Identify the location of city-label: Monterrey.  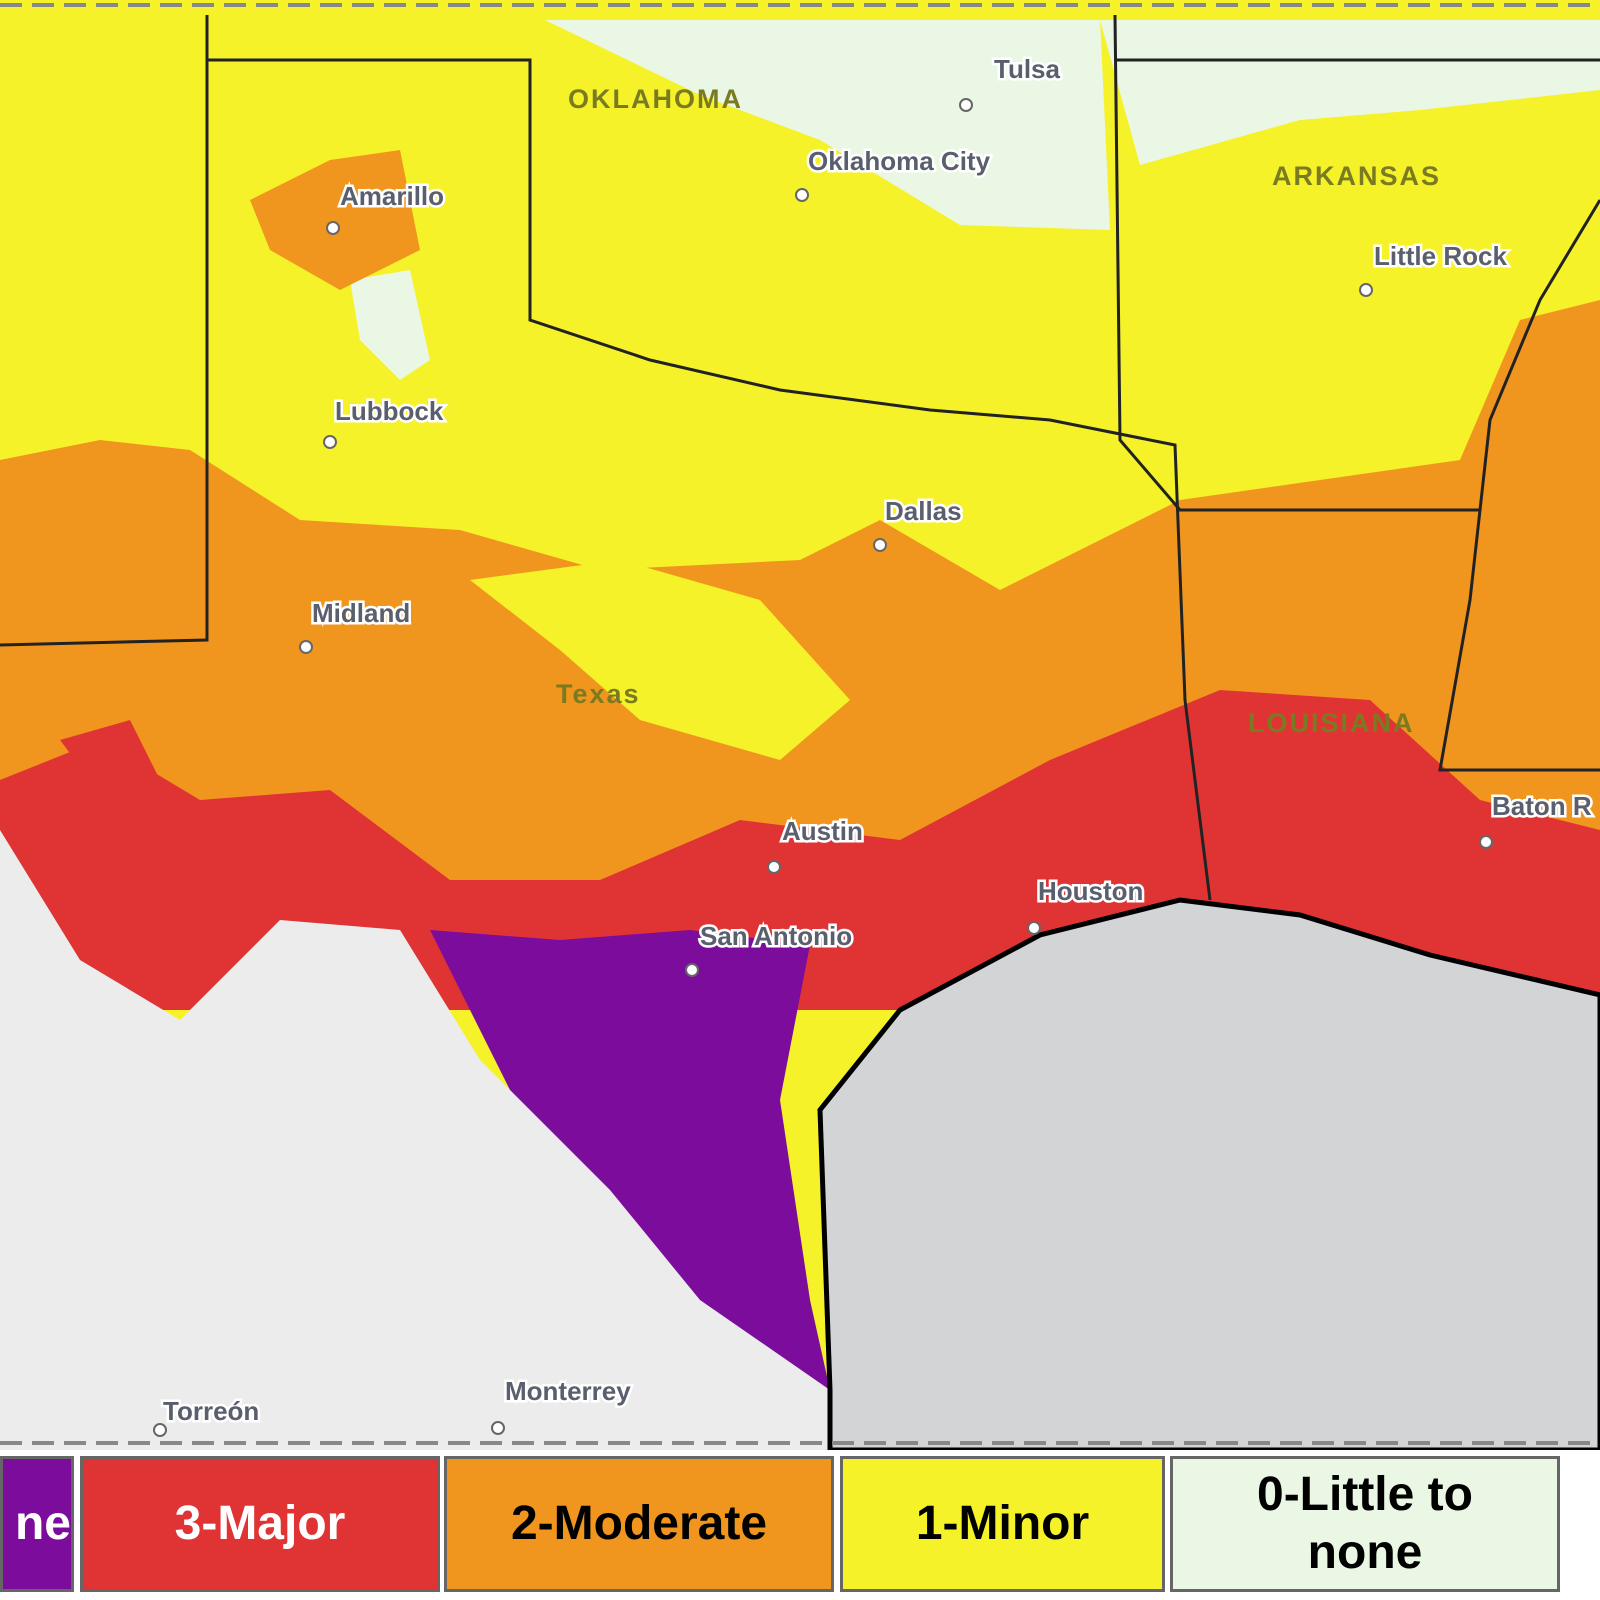
(568, 1391).